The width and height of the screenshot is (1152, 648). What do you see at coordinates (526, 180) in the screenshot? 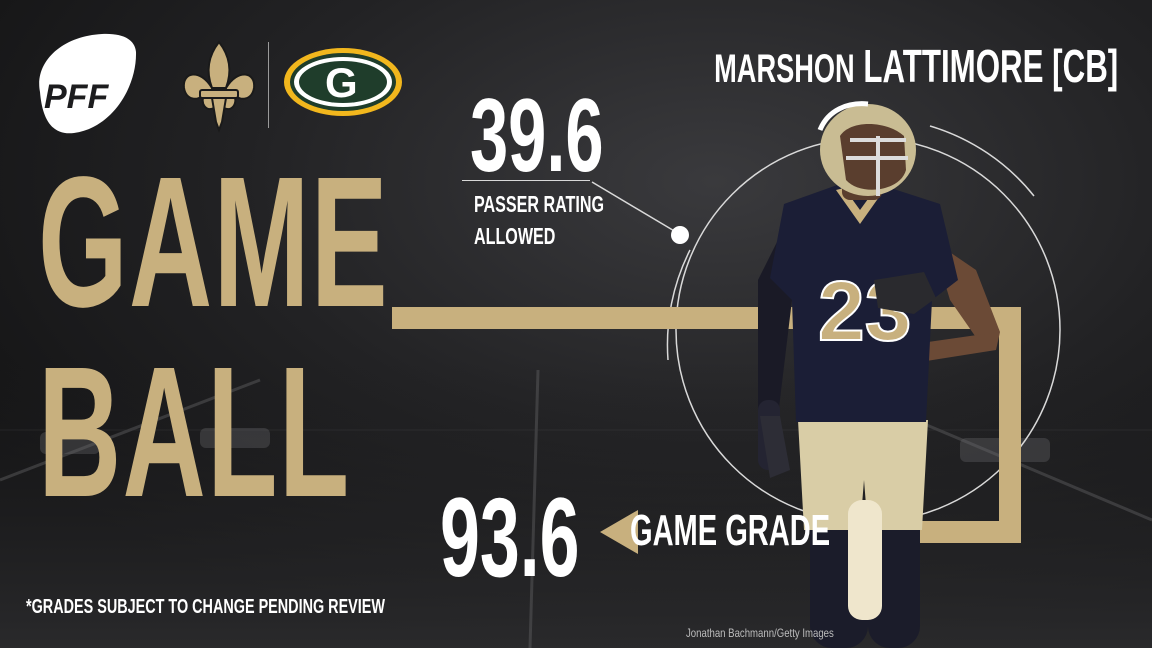
I see `stat-underline` at bounding box center [526, 180].